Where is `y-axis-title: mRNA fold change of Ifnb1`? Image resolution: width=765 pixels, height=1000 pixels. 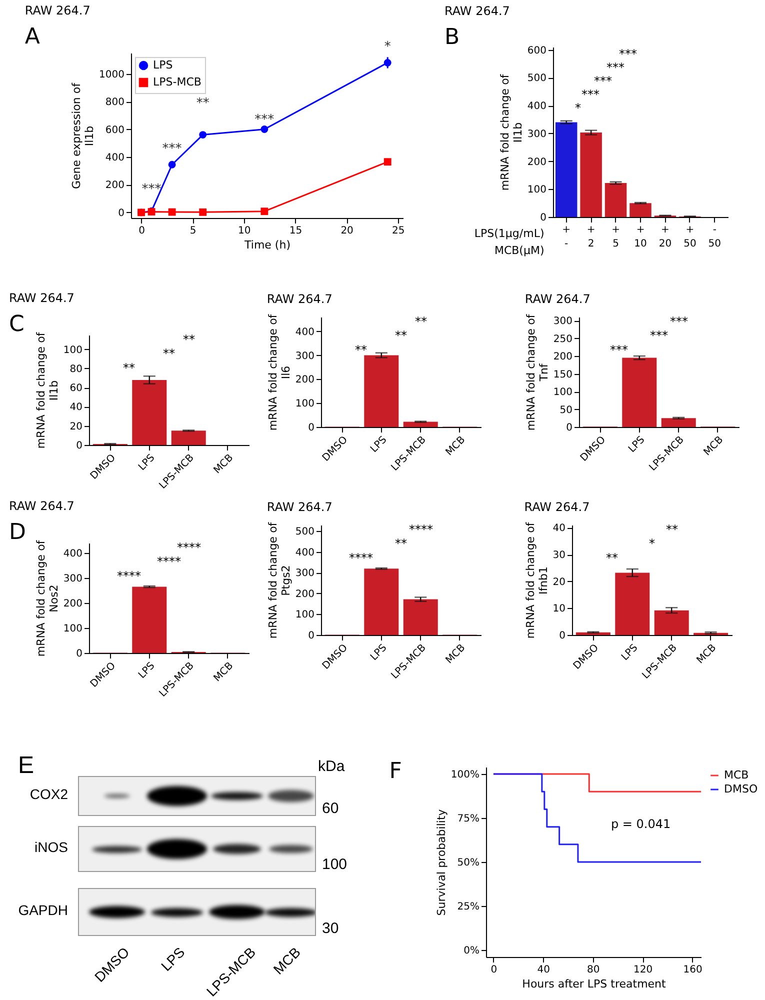 y-axis-title: mRNA fold change of Ifnb1 is located at coordinates (537, 580).